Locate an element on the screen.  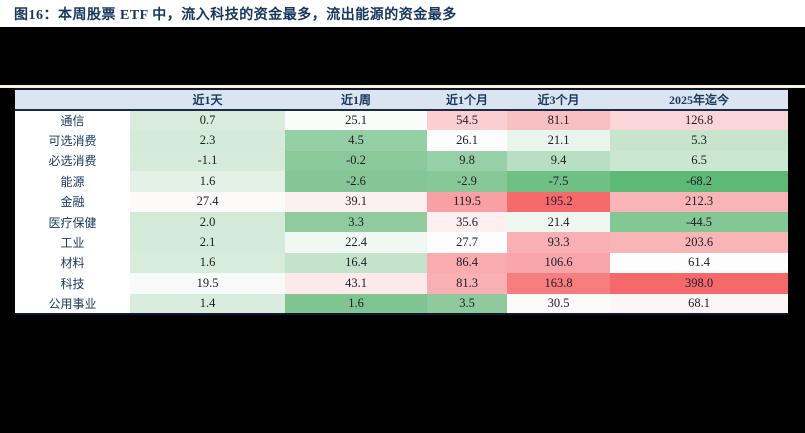
flow-value-cell: 16.4 is located at coordinates (356, 263).